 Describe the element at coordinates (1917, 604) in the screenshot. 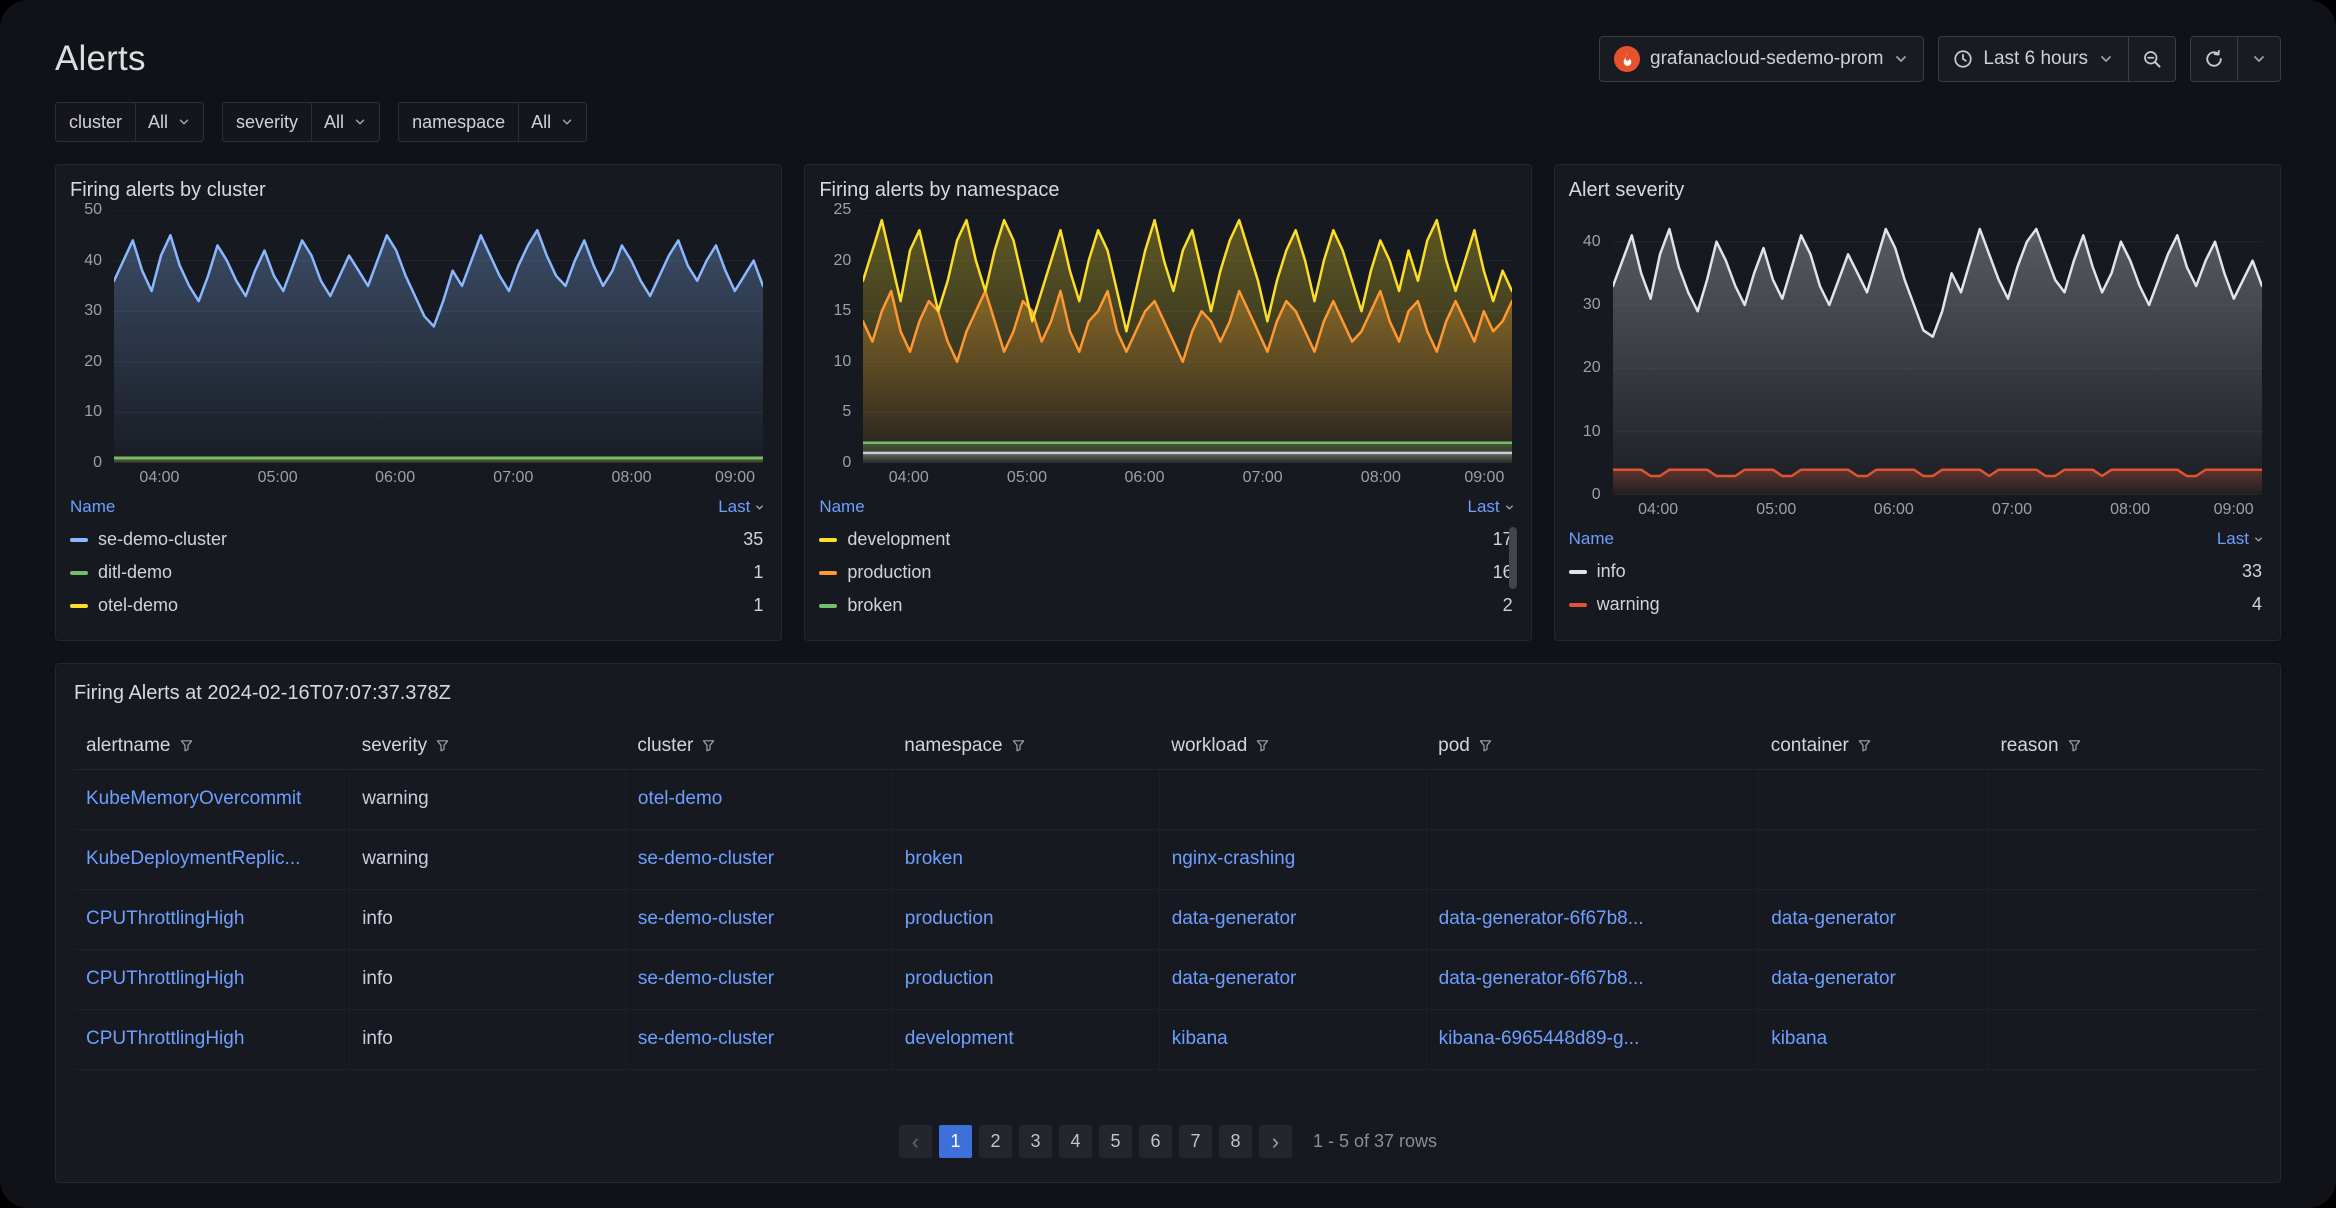

I see `legend-item: warning 4` at that location.